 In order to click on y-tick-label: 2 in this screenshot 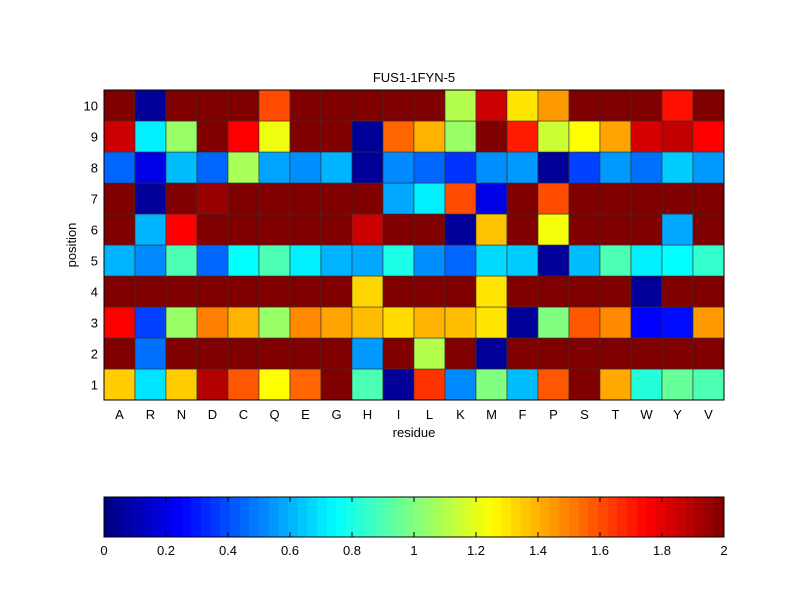, I will do `click(94, 354)`.